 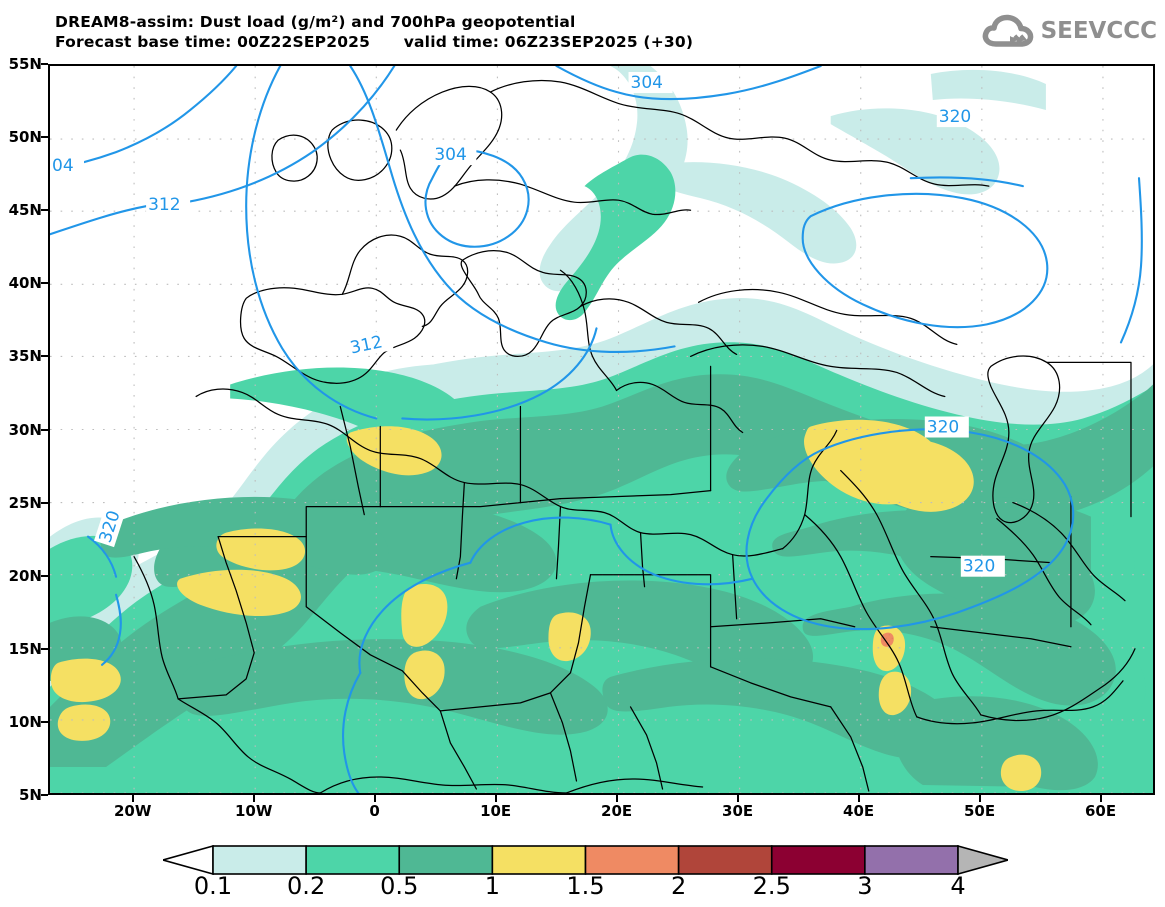 I want to click on colorbar: 0.1 0.2 0.5 1 1.5 2 2.5 3 4, so click(x=585, y=875).